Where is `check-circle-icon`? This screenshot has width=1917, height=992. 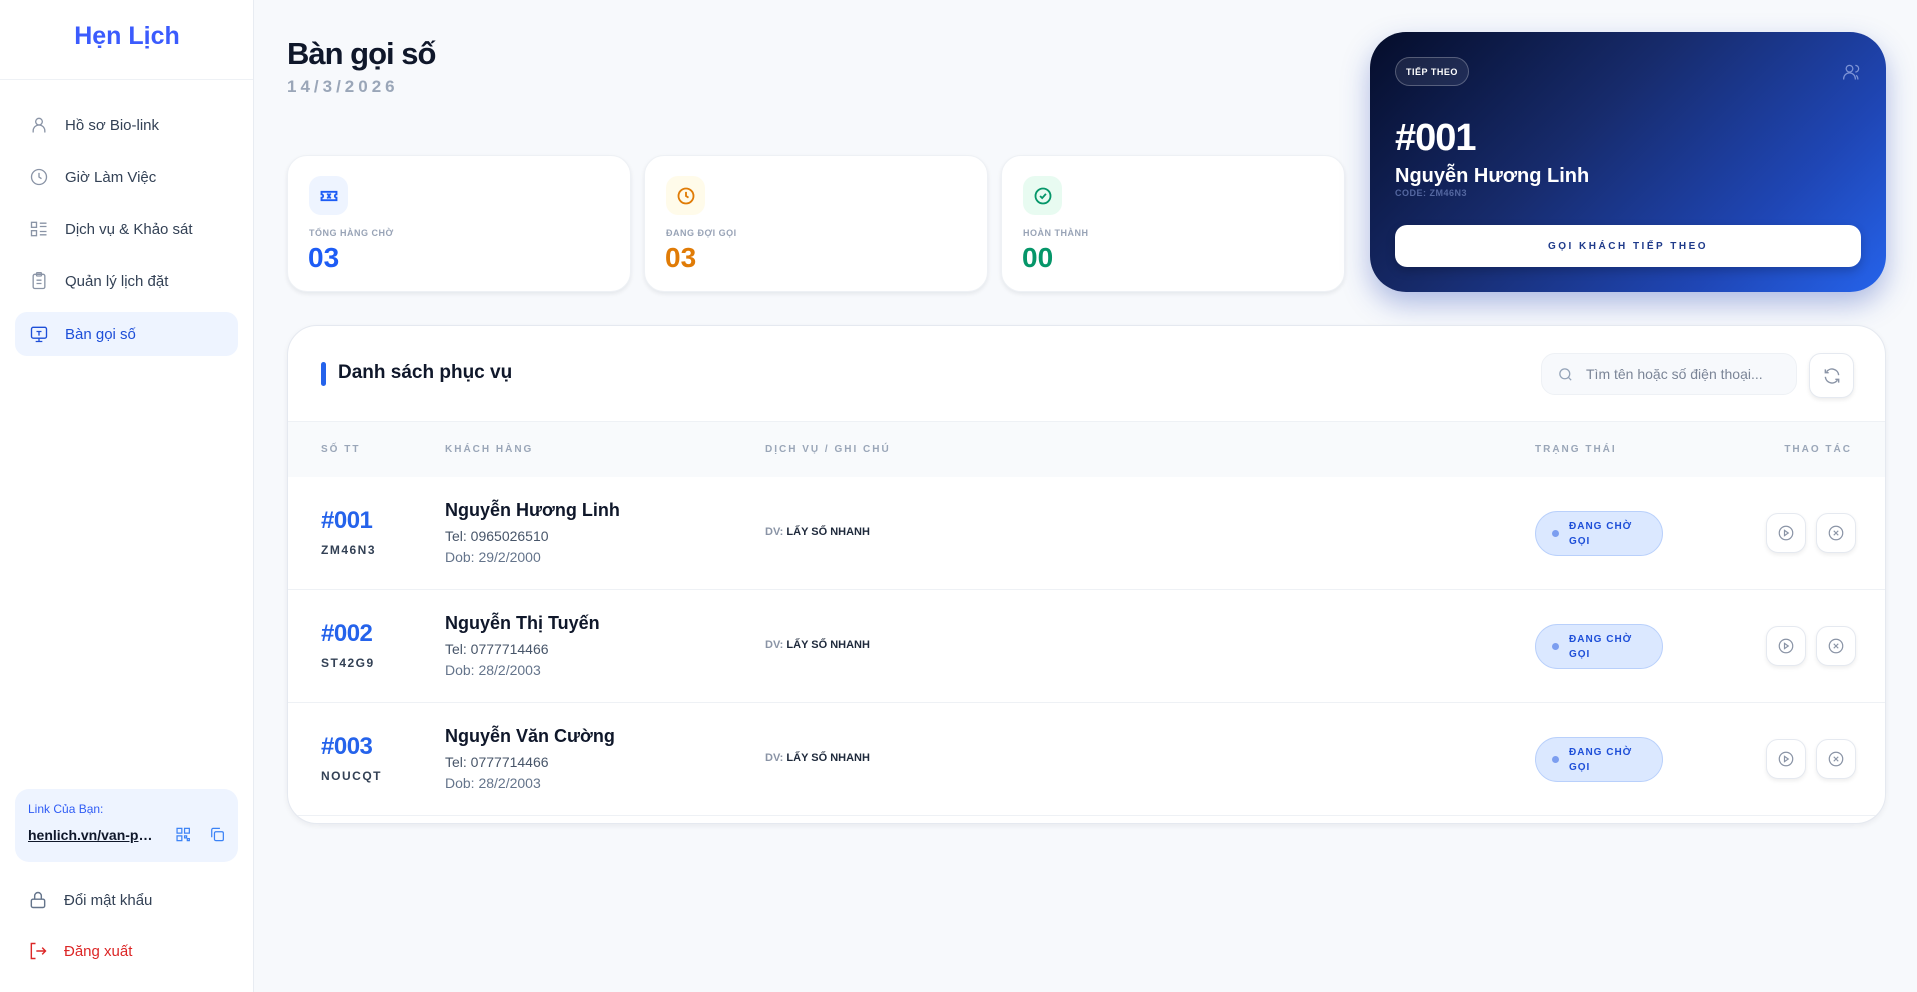
check-circle-icon is located at coordinates (1042, 195).